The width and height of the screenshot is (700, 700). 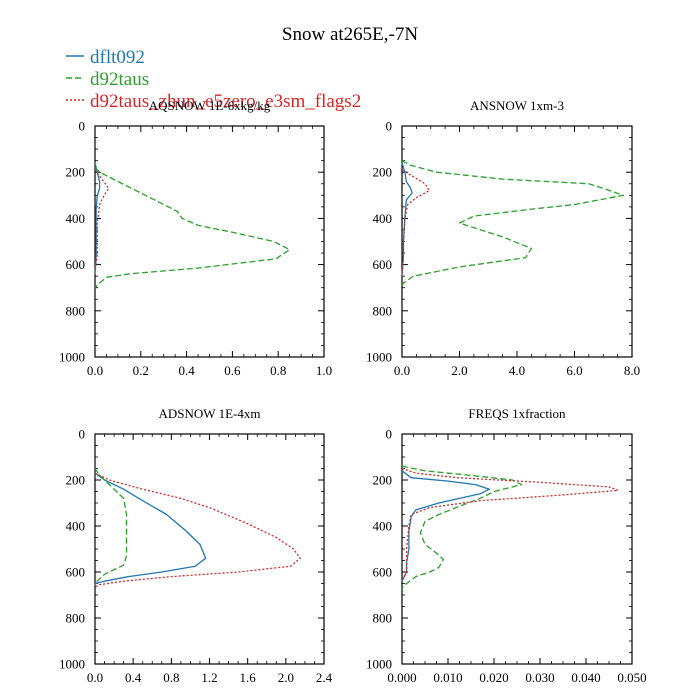 I want to click on x-tick-label: 4.0, so click(x=517, y=370).